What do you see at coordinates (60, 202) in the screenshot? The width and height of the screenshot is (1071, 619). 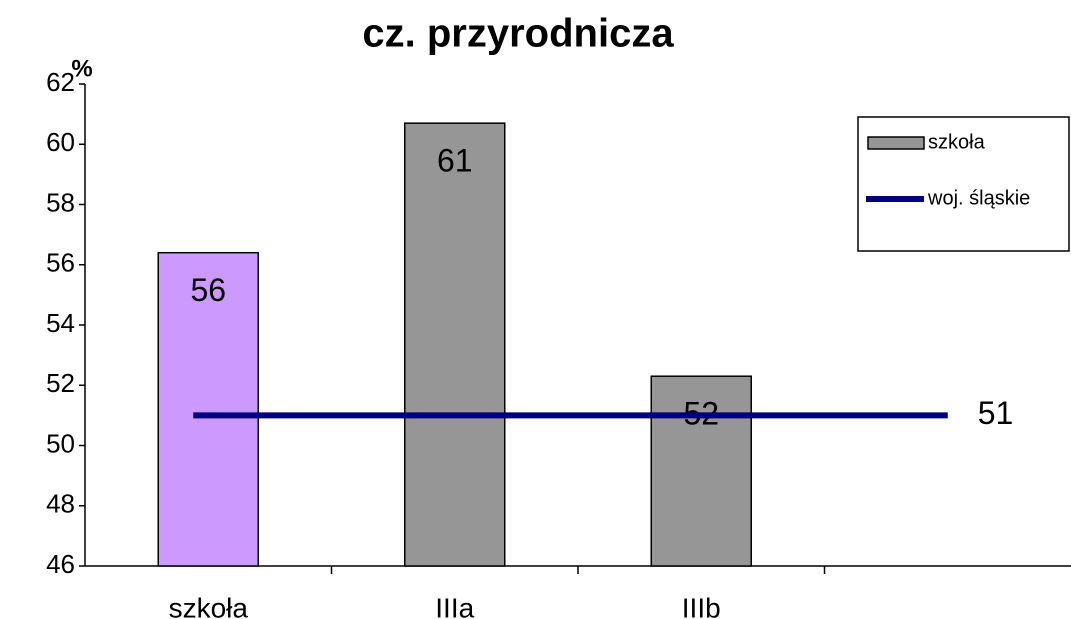 I see `y-tick-label: 58` at bounding box center [60, 202].